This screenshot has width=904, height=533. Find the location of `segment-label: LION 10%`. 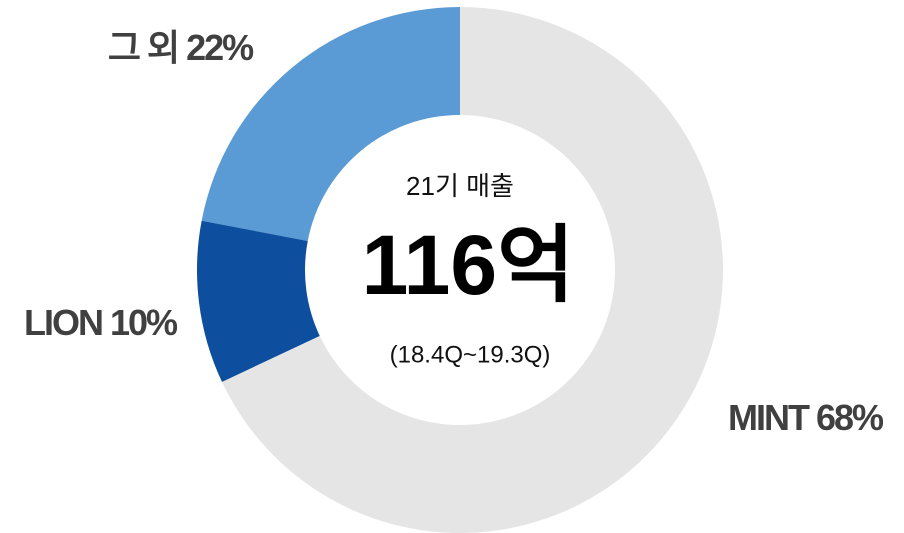

segment-label: LION 10% is located at coordinates (101, 322).